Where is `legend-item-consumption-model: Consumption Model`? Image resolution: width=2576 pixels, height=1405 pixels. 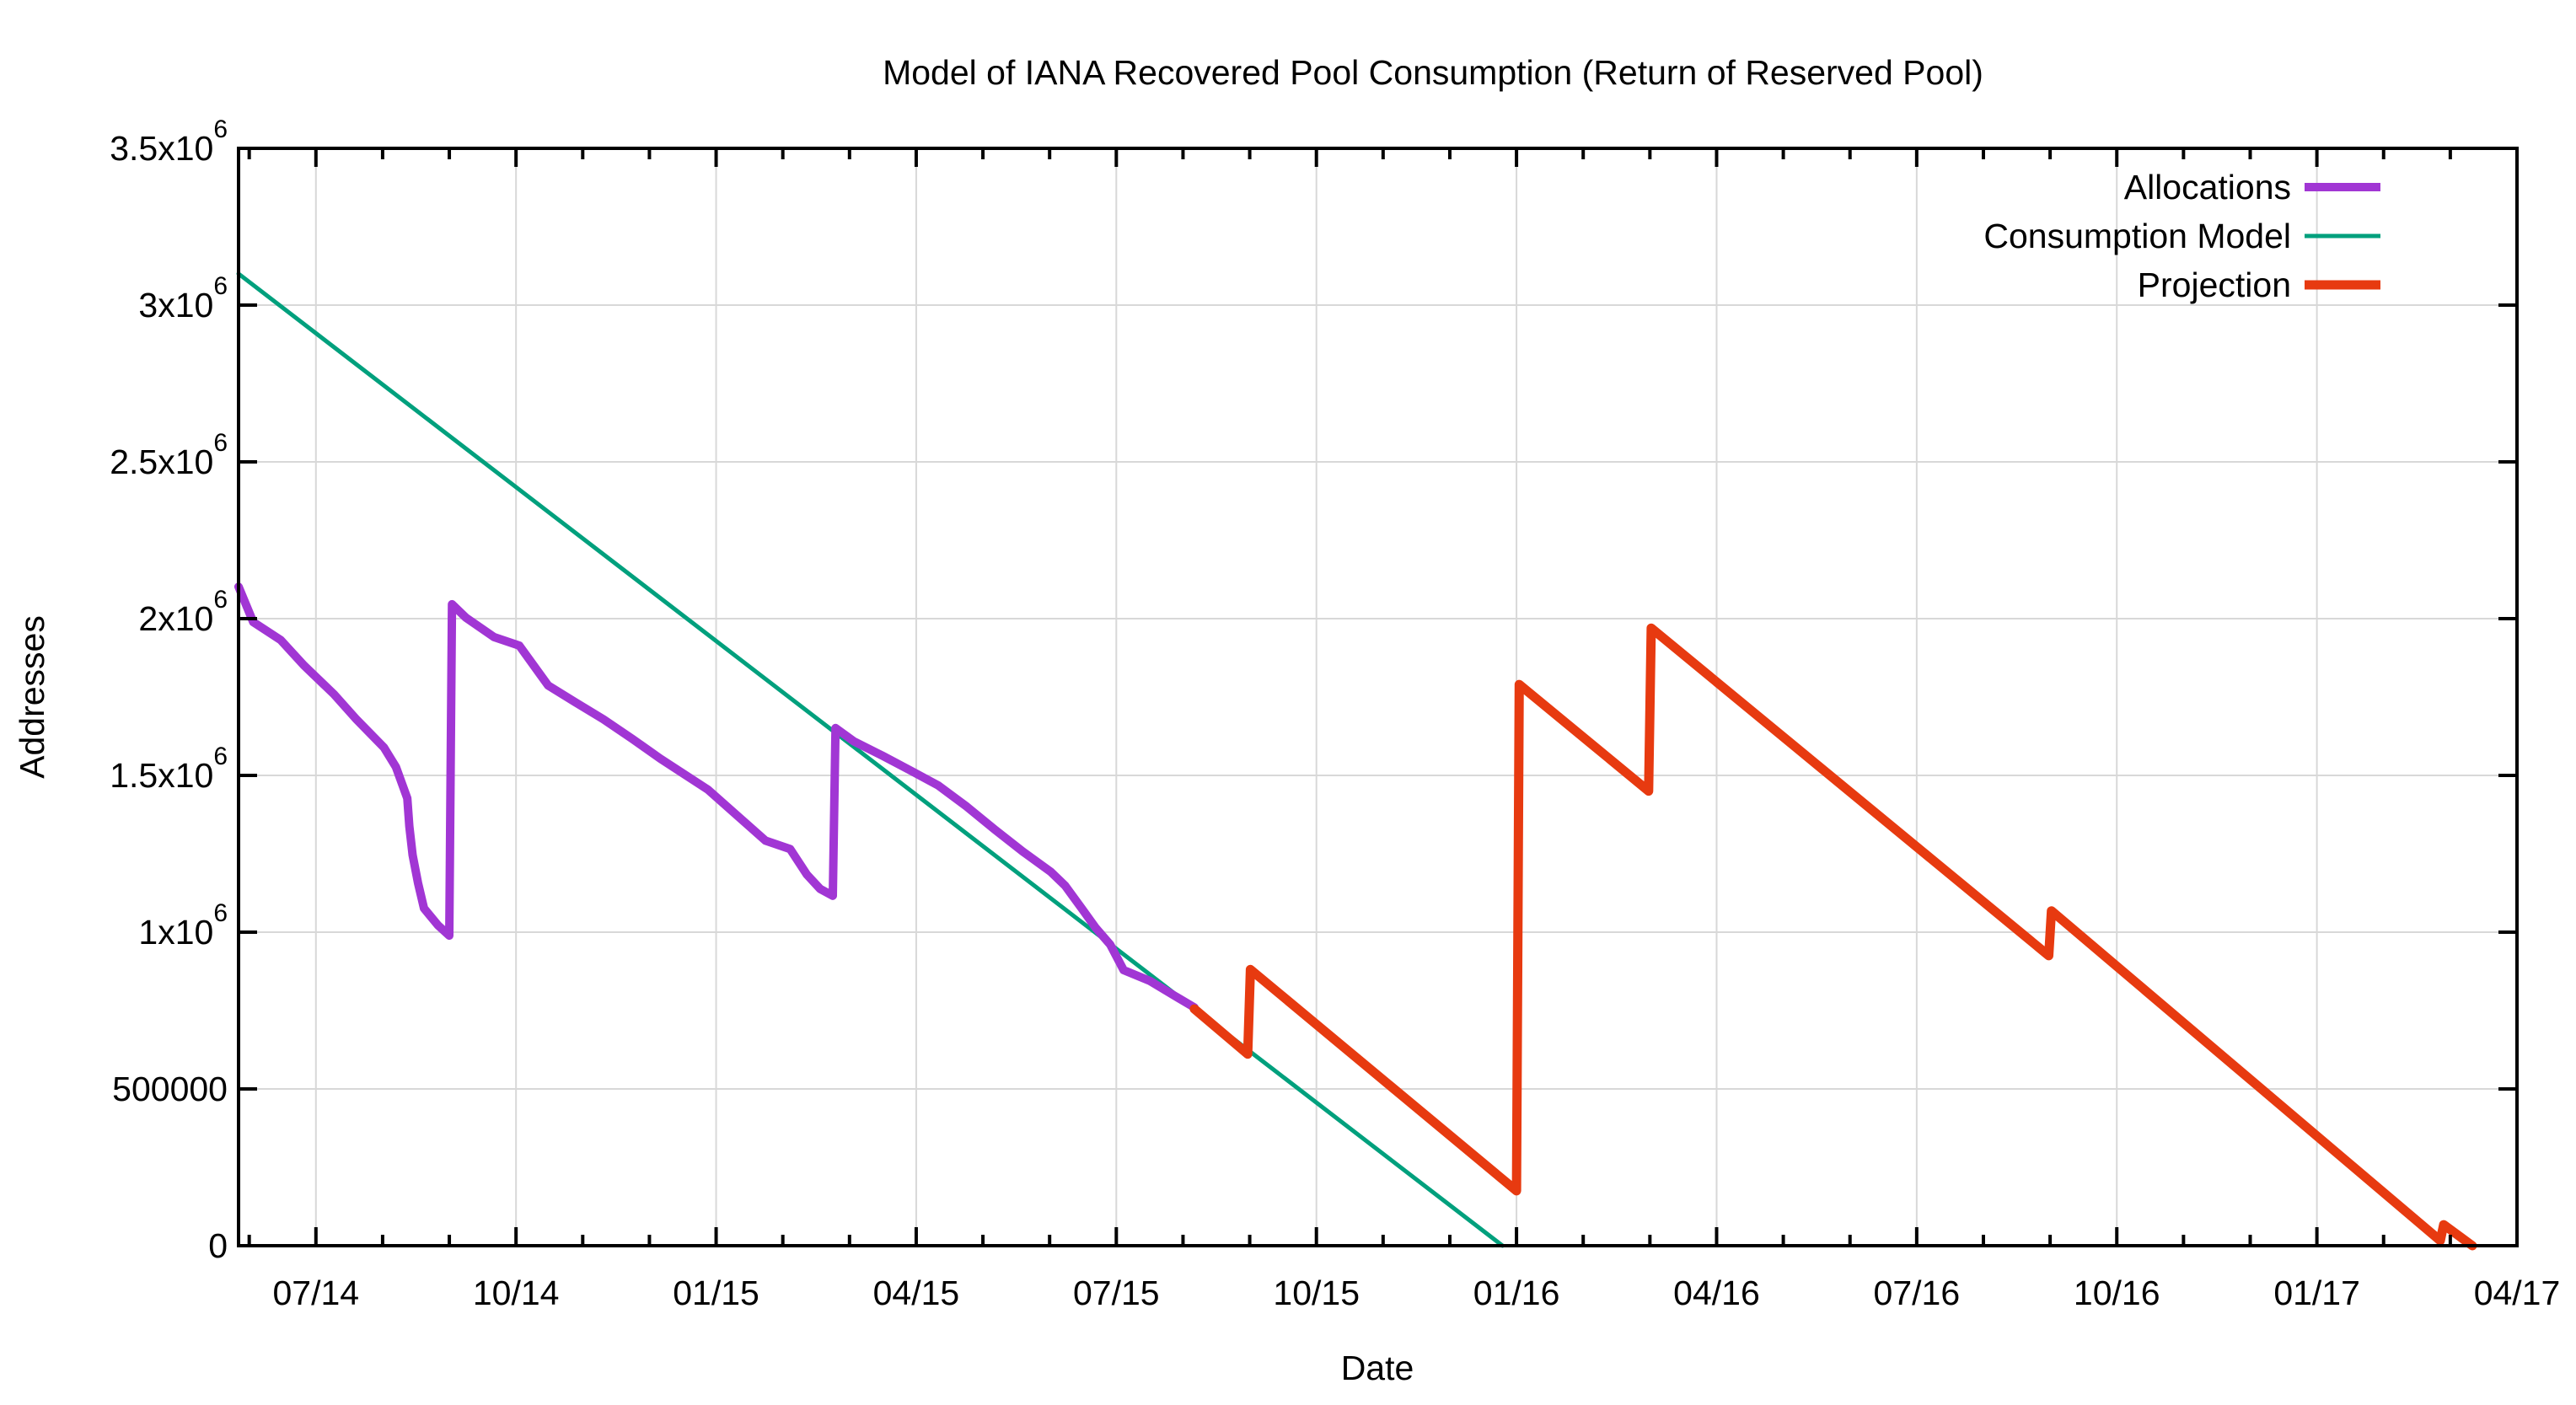 legend-item-consumption-model: Consumption Model is located at coordinates (2181, 236).